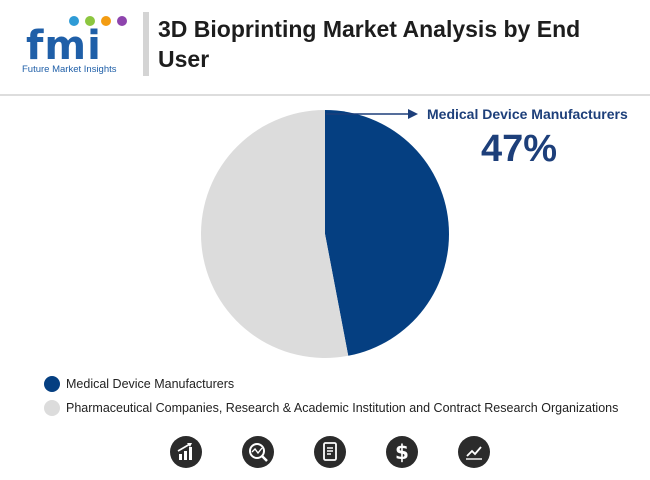 The height and width of the screenshot is (480, 650). I want to click on growth-chart-icon, so click(186, 452).